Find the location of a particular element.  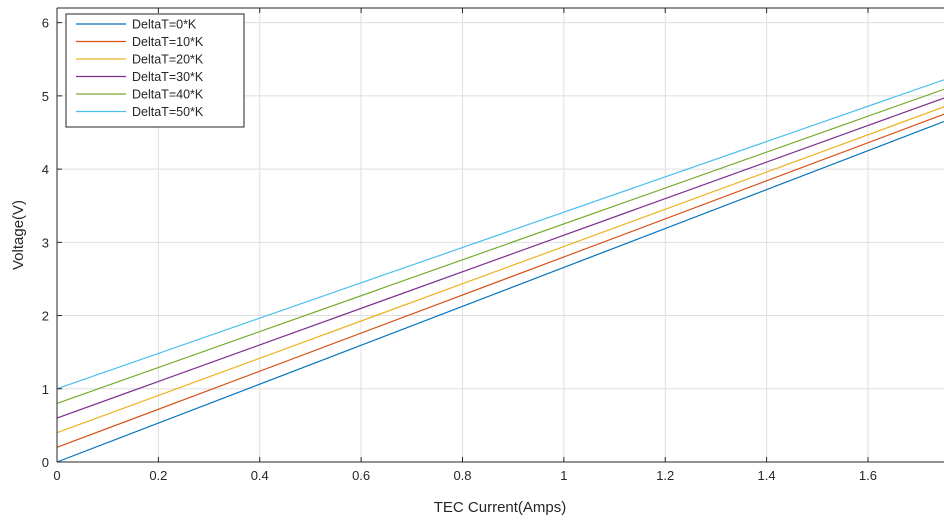

y-tick-label: 6 is located at coordinates (45, 23).